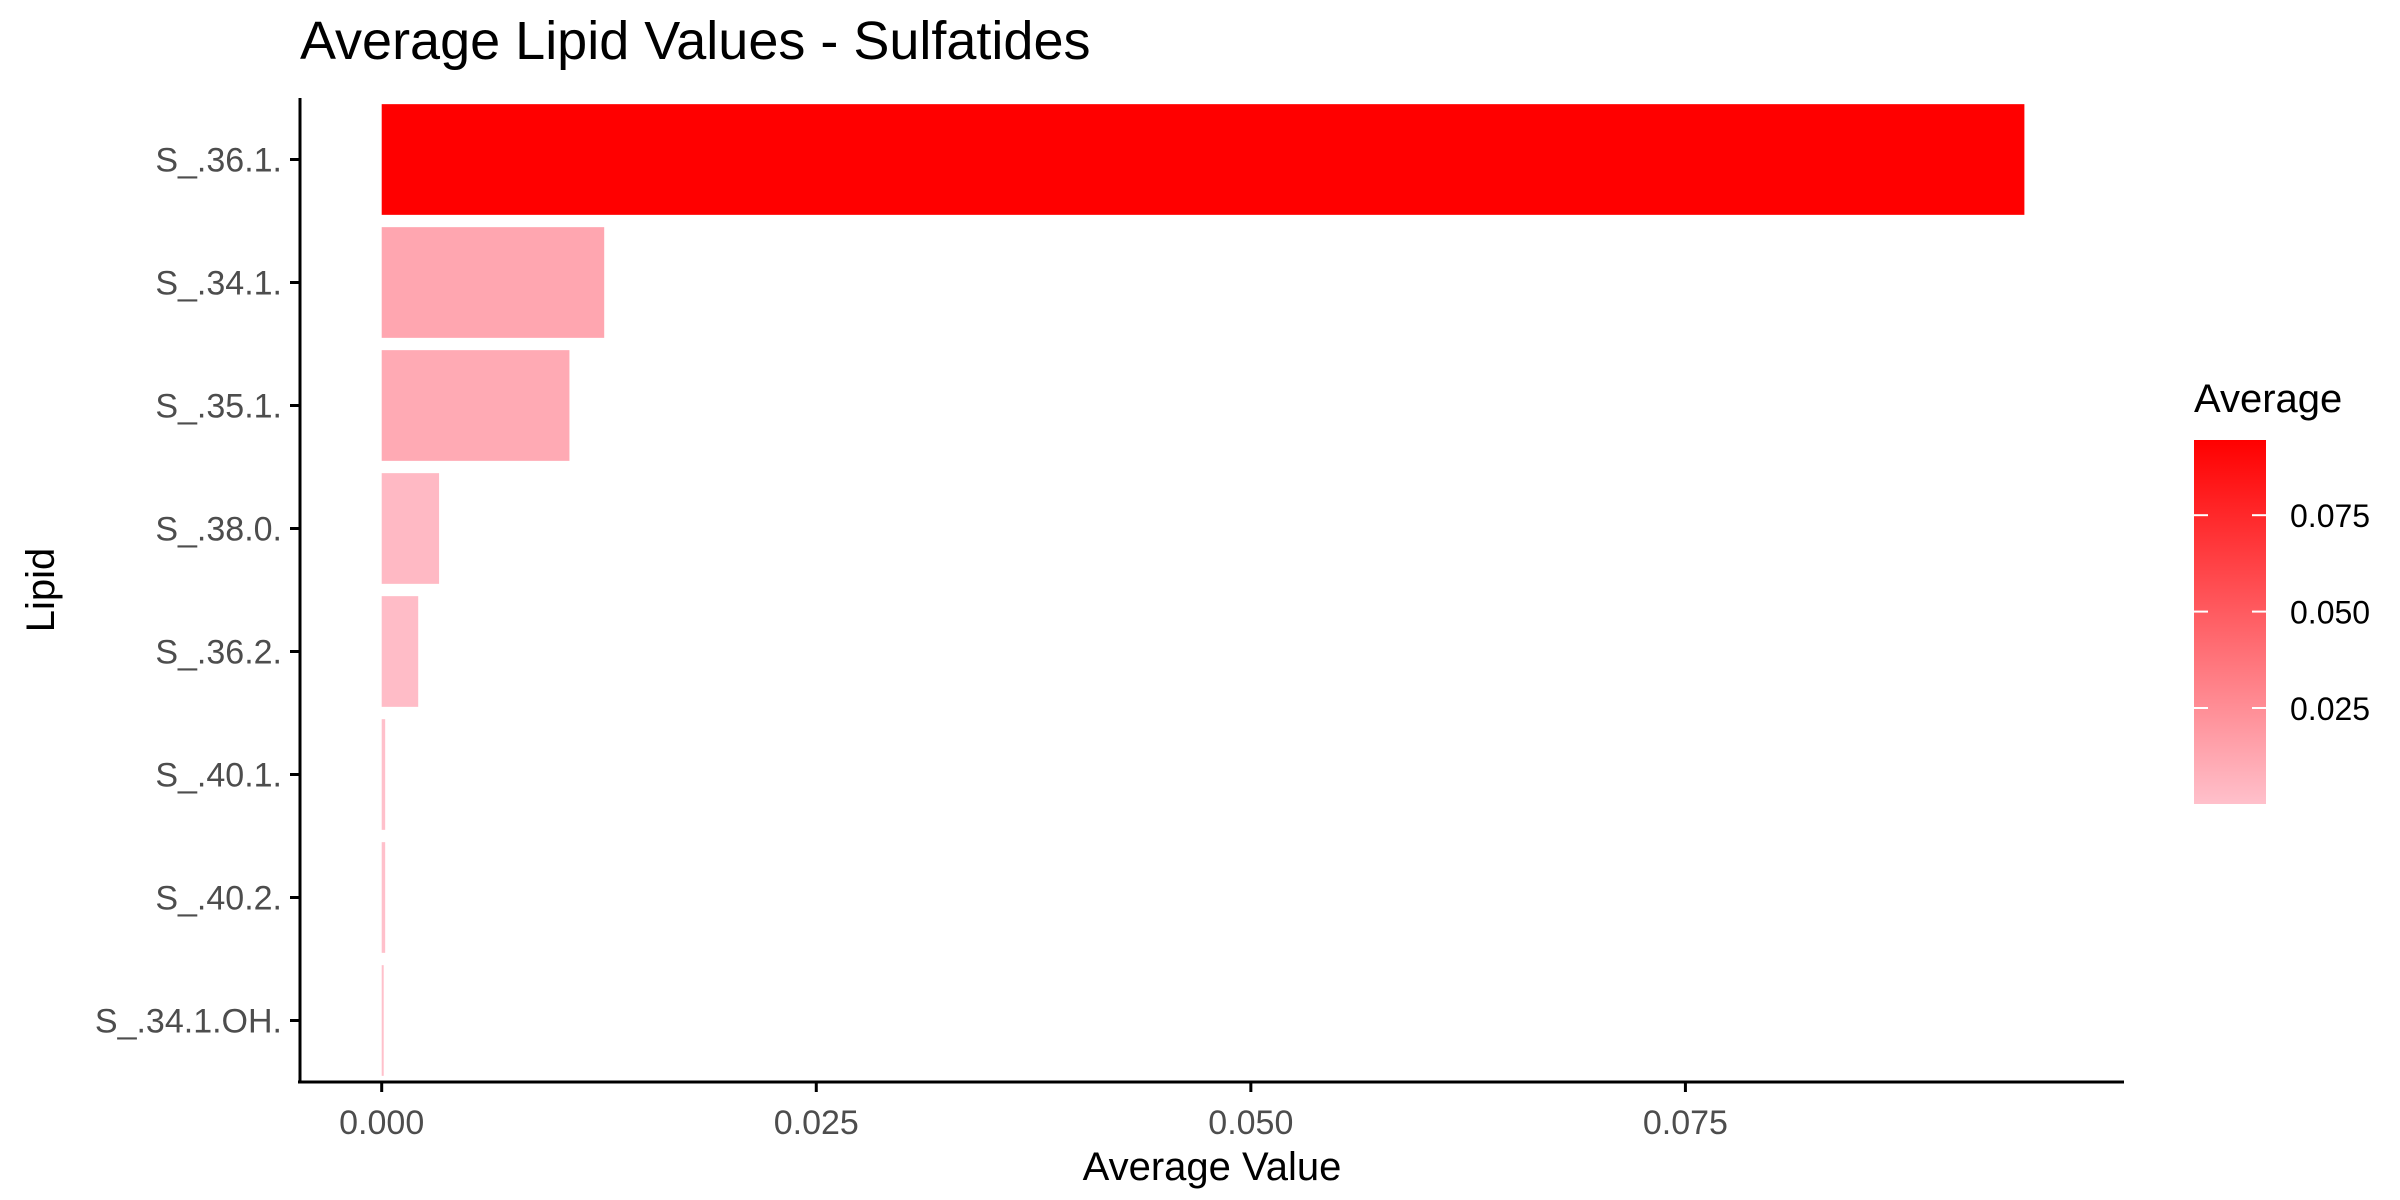 This screenshot has height=1200, width=2400. Describe the element at coordinates (2282, 612) in the screenshot. I see `legend-ticks: 0.025 0.050 0.075` at that location.